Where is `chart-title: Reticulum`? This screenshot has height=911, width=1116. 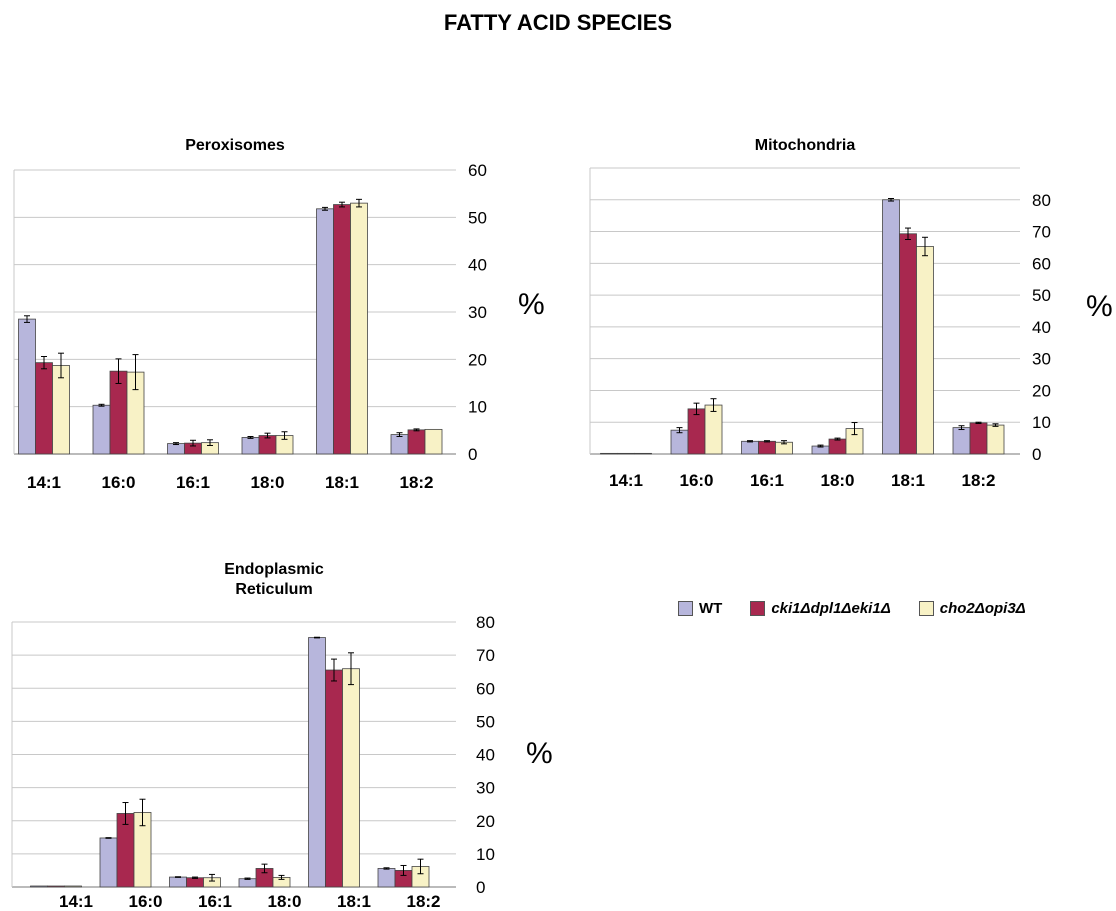
chart-title: Reticulum is located at coordinates (273, 589).